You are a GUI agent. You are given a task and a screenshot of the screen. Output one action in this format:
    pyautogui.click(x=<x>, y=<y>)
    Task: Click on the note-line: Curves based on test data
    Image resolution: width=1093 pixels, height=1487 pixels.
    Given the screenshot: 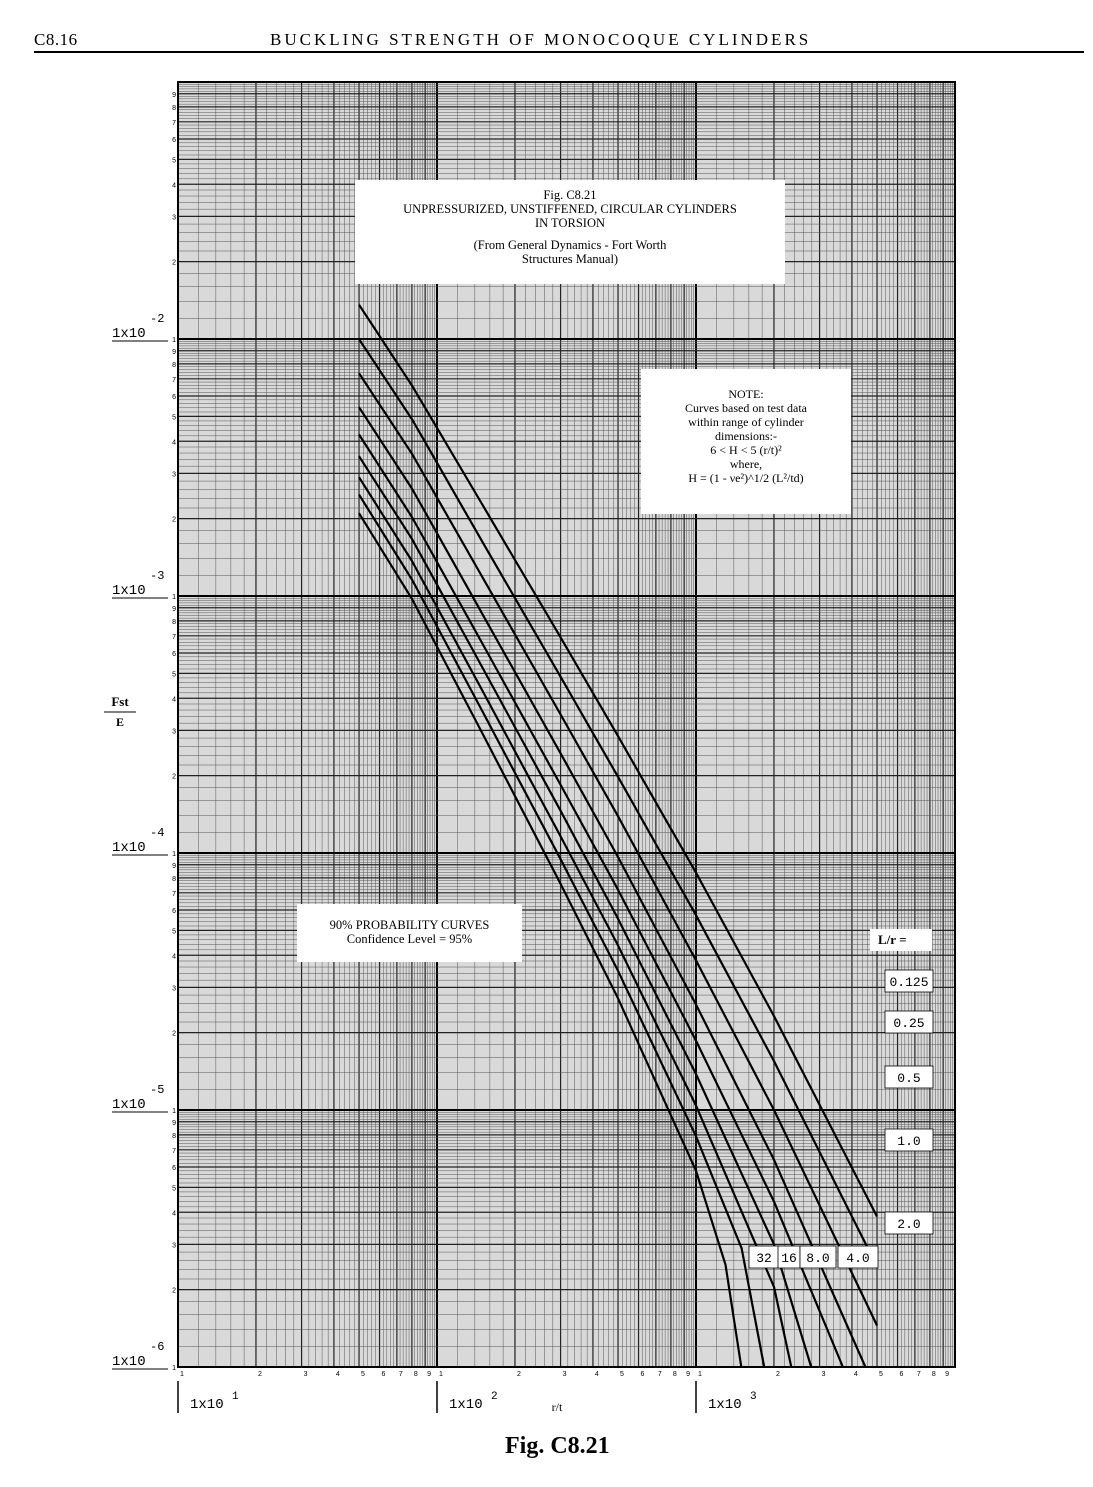 What is the action you would take?
    pyautogui.click(x=746, y=408)
    